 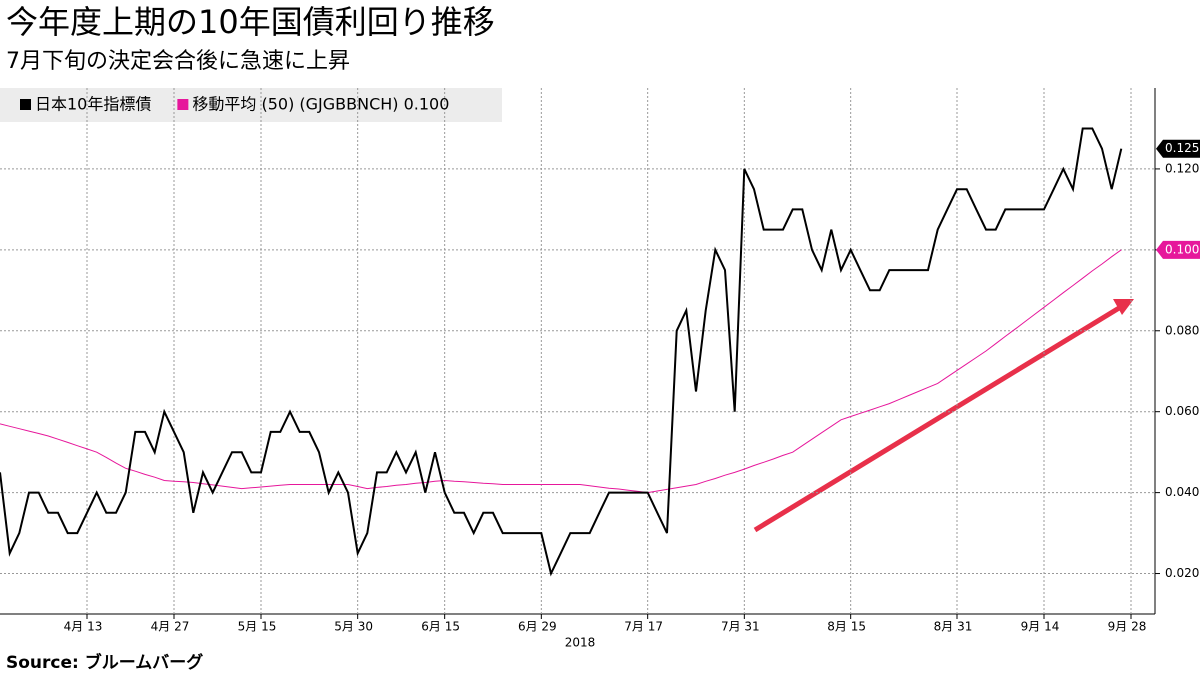 I want to click on arrow-head, so click(x=1123, y=307).